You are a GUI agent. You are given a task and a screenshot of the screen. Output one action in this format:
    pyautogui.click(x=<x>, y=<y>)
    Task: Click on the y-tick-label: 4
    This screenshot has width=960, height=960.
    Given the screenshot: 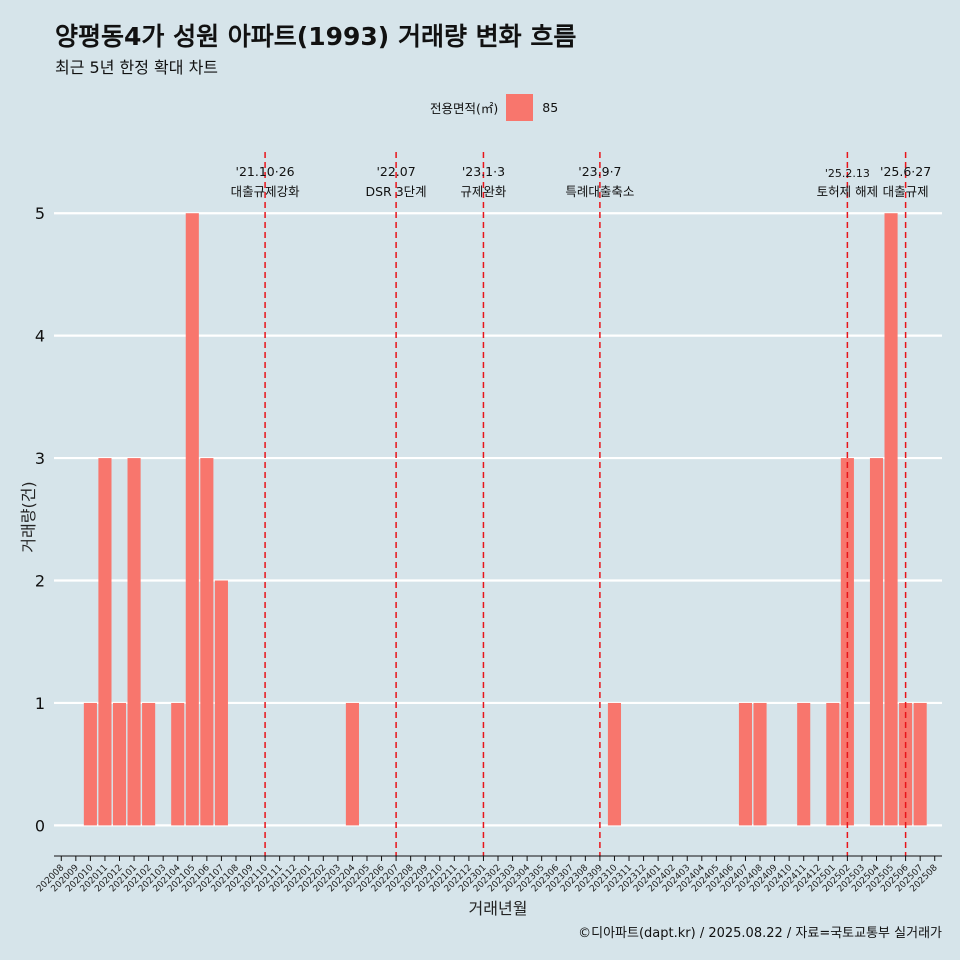 What is the action you would take?
    pyautogui.click(x=40, y=336)
    